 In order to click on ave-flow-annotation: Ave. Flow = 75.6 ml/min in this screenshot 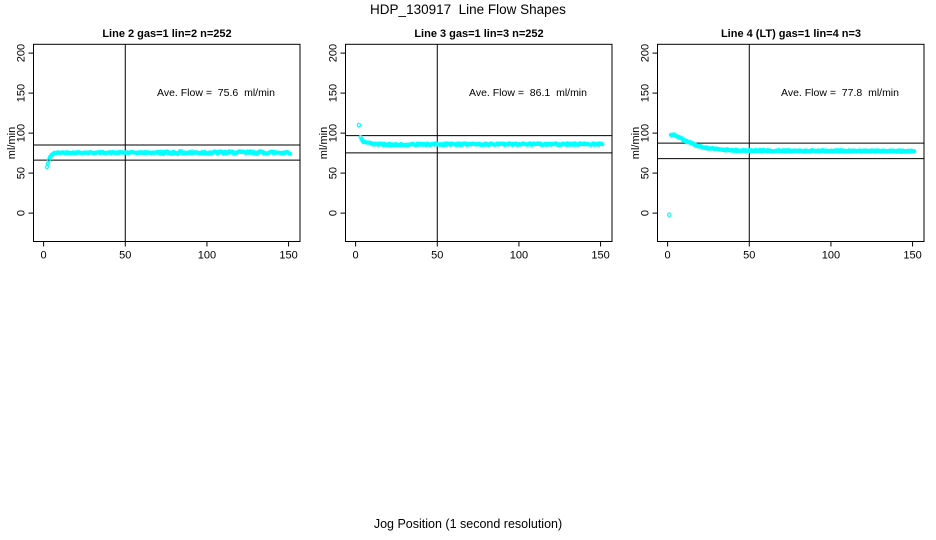, I will do `click(216, 93)`.